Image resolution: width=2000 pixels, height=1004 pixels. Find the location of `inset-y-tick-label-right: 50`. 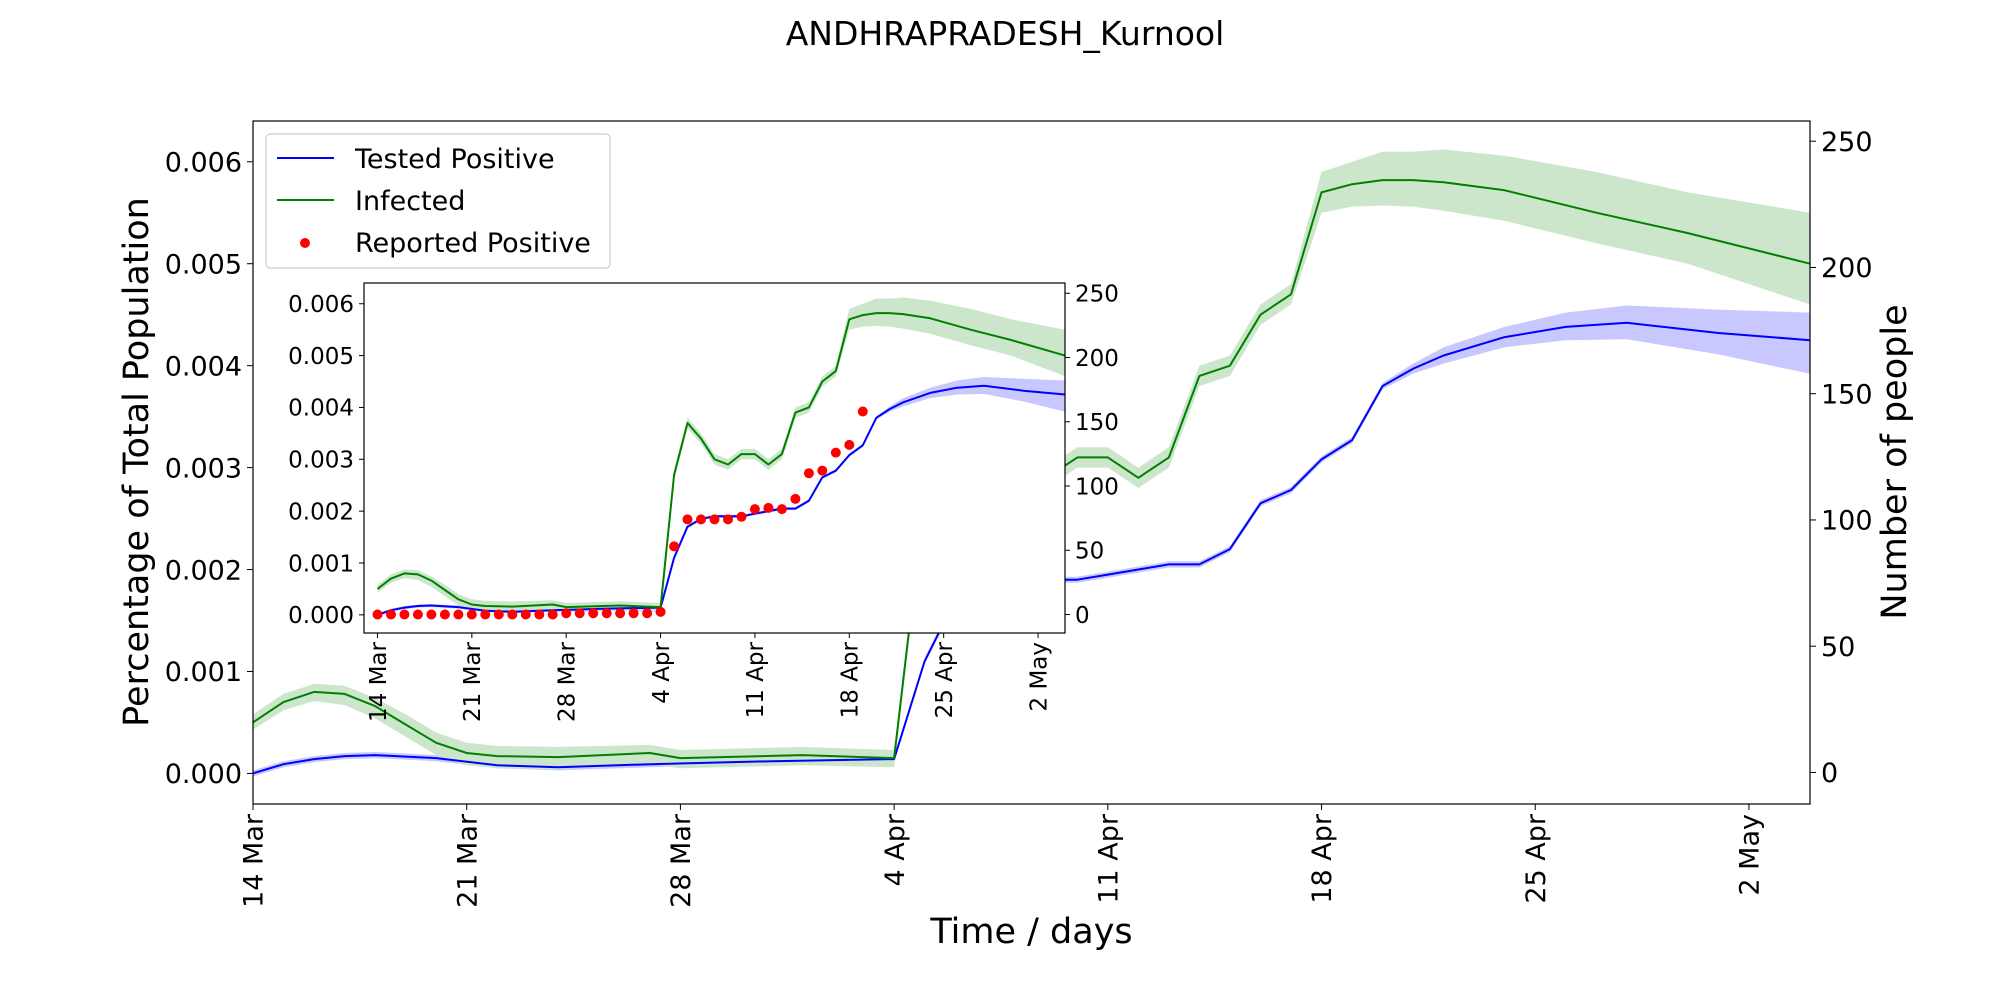

inset-y-tick-label-right: 50 is located at coordinates (1089, 552).